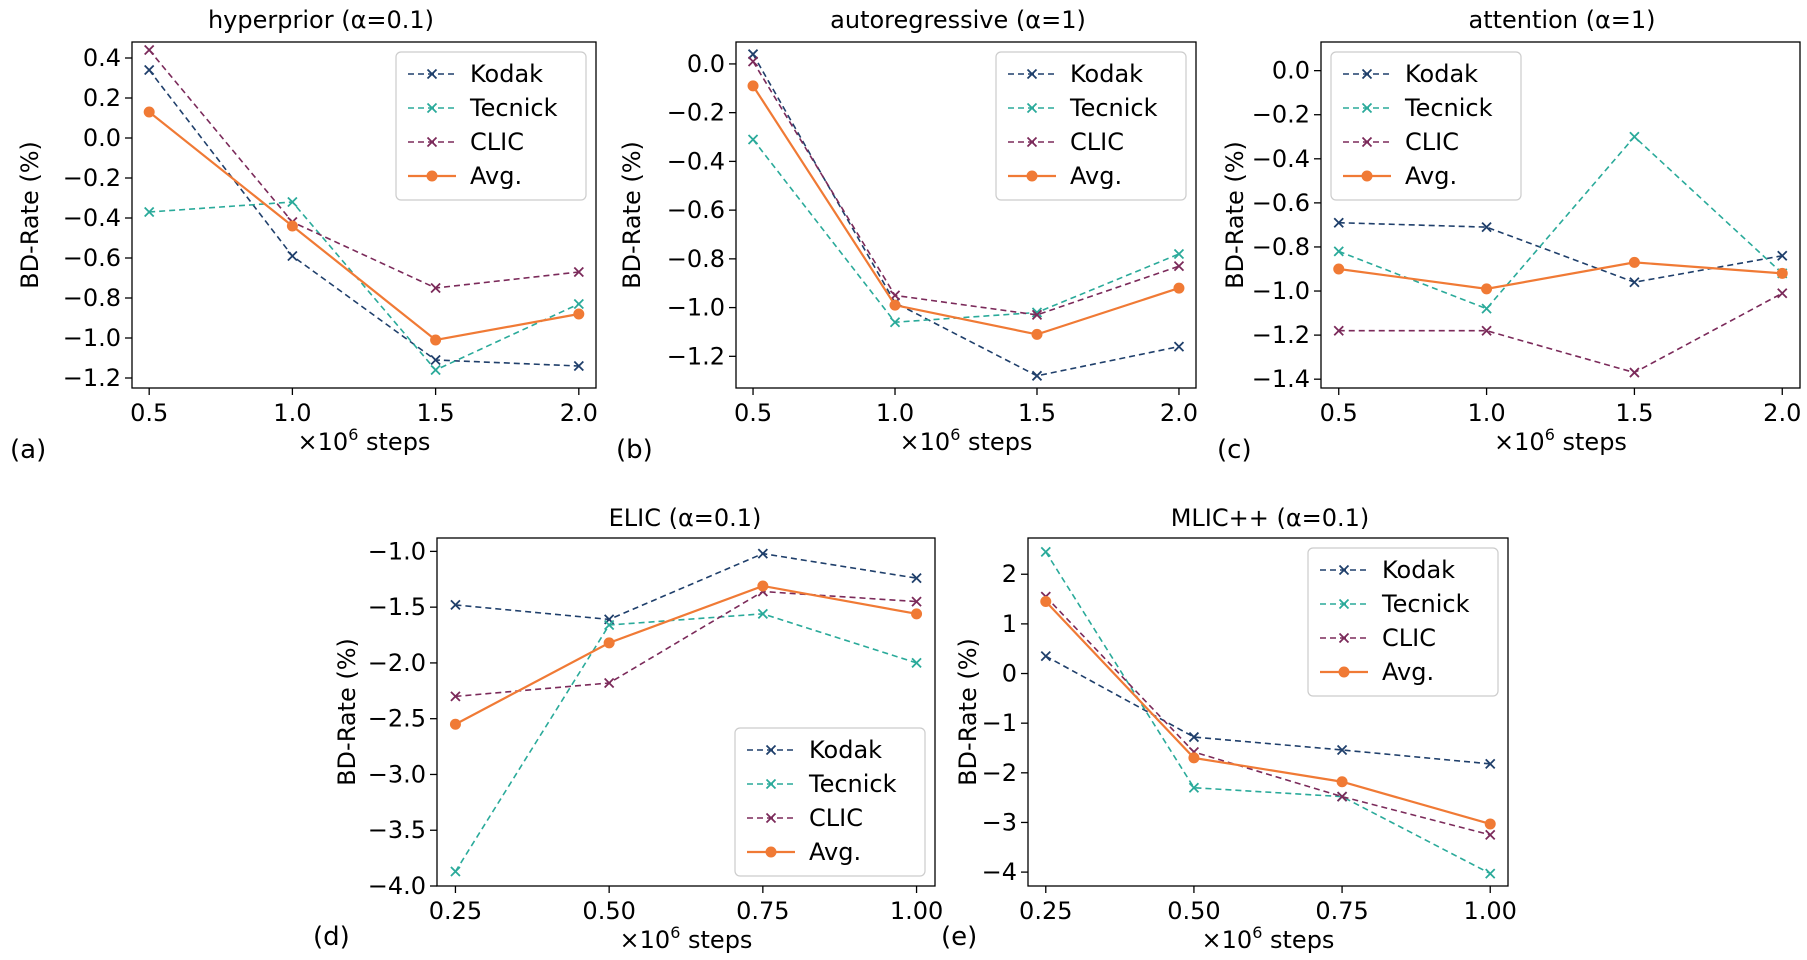 This screenshot has width=1807, height=960. I want to click on y-tick-label: 0, so click(1009, 674).